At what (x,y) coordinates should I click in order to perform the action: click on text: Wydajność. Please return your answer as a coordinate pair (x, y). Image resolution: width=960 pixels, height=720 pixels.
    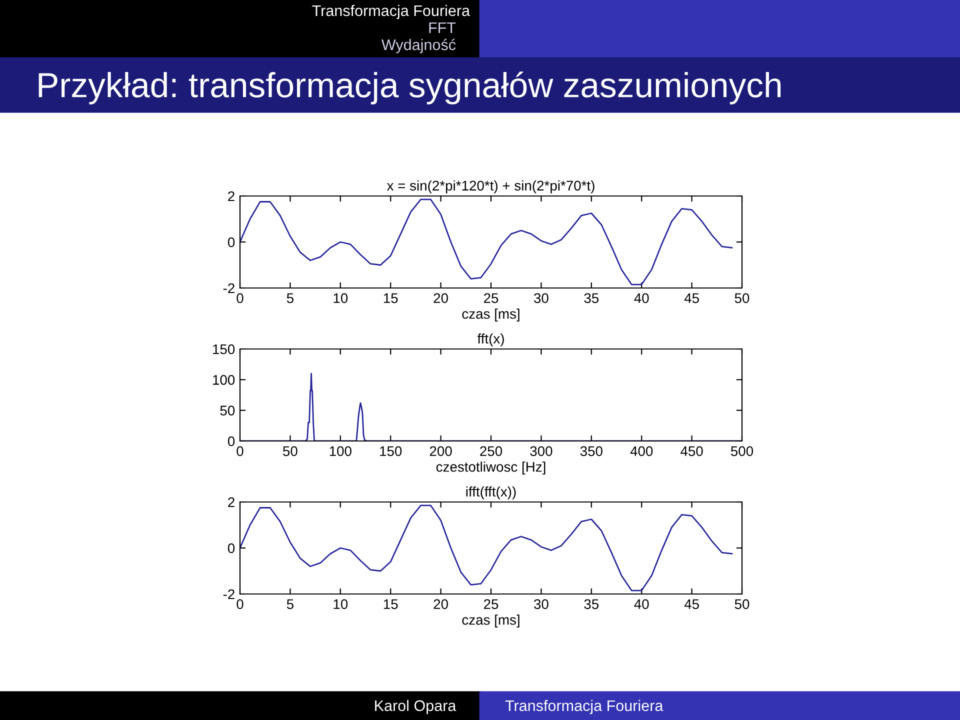
    Looking at the image, I should click on (418, 46).